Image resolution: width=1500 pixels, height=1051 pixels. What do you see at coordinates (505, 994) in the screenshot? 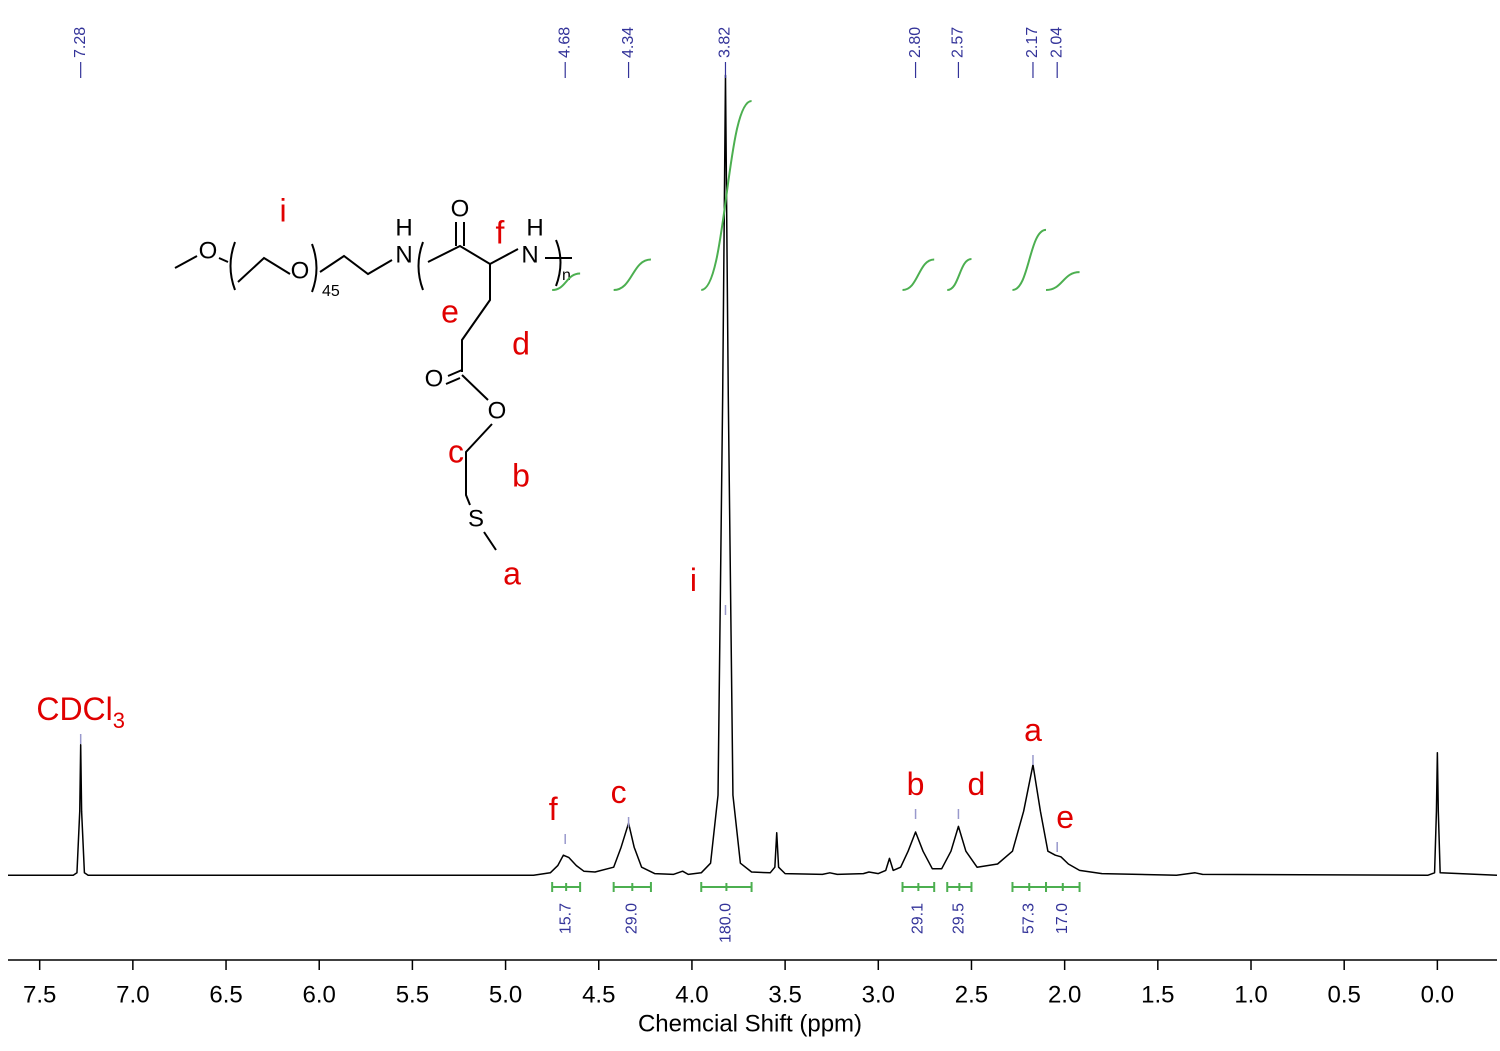
I see `x-tick-label: 5.0` at bounding box center [505, 994].